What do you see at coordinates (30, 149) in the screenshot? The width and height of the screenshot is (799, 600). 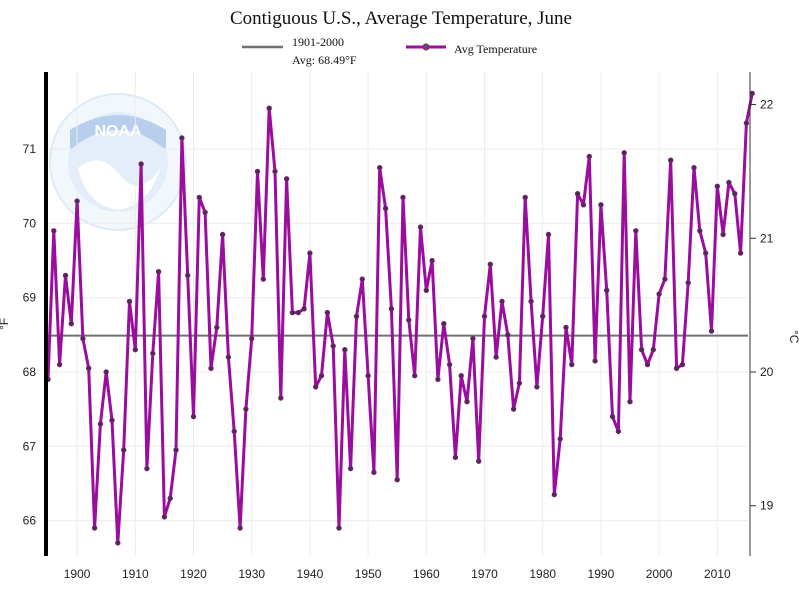 I see `y-tick-label-left: 71` at bounding box center [30, 149].